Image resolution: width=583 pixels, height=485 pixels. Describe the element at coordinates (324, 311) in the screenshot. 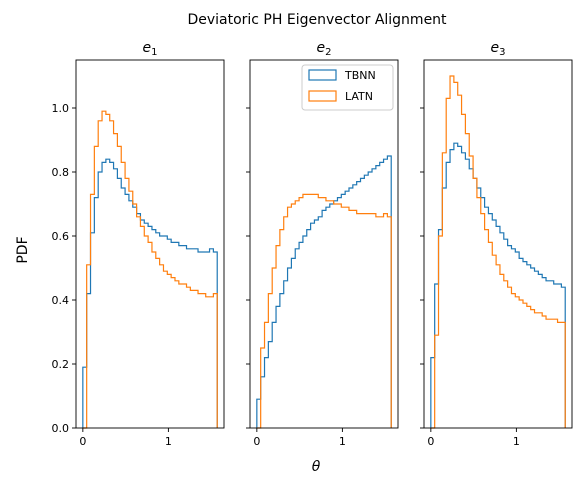

I see `series-latn-e2` at that location.